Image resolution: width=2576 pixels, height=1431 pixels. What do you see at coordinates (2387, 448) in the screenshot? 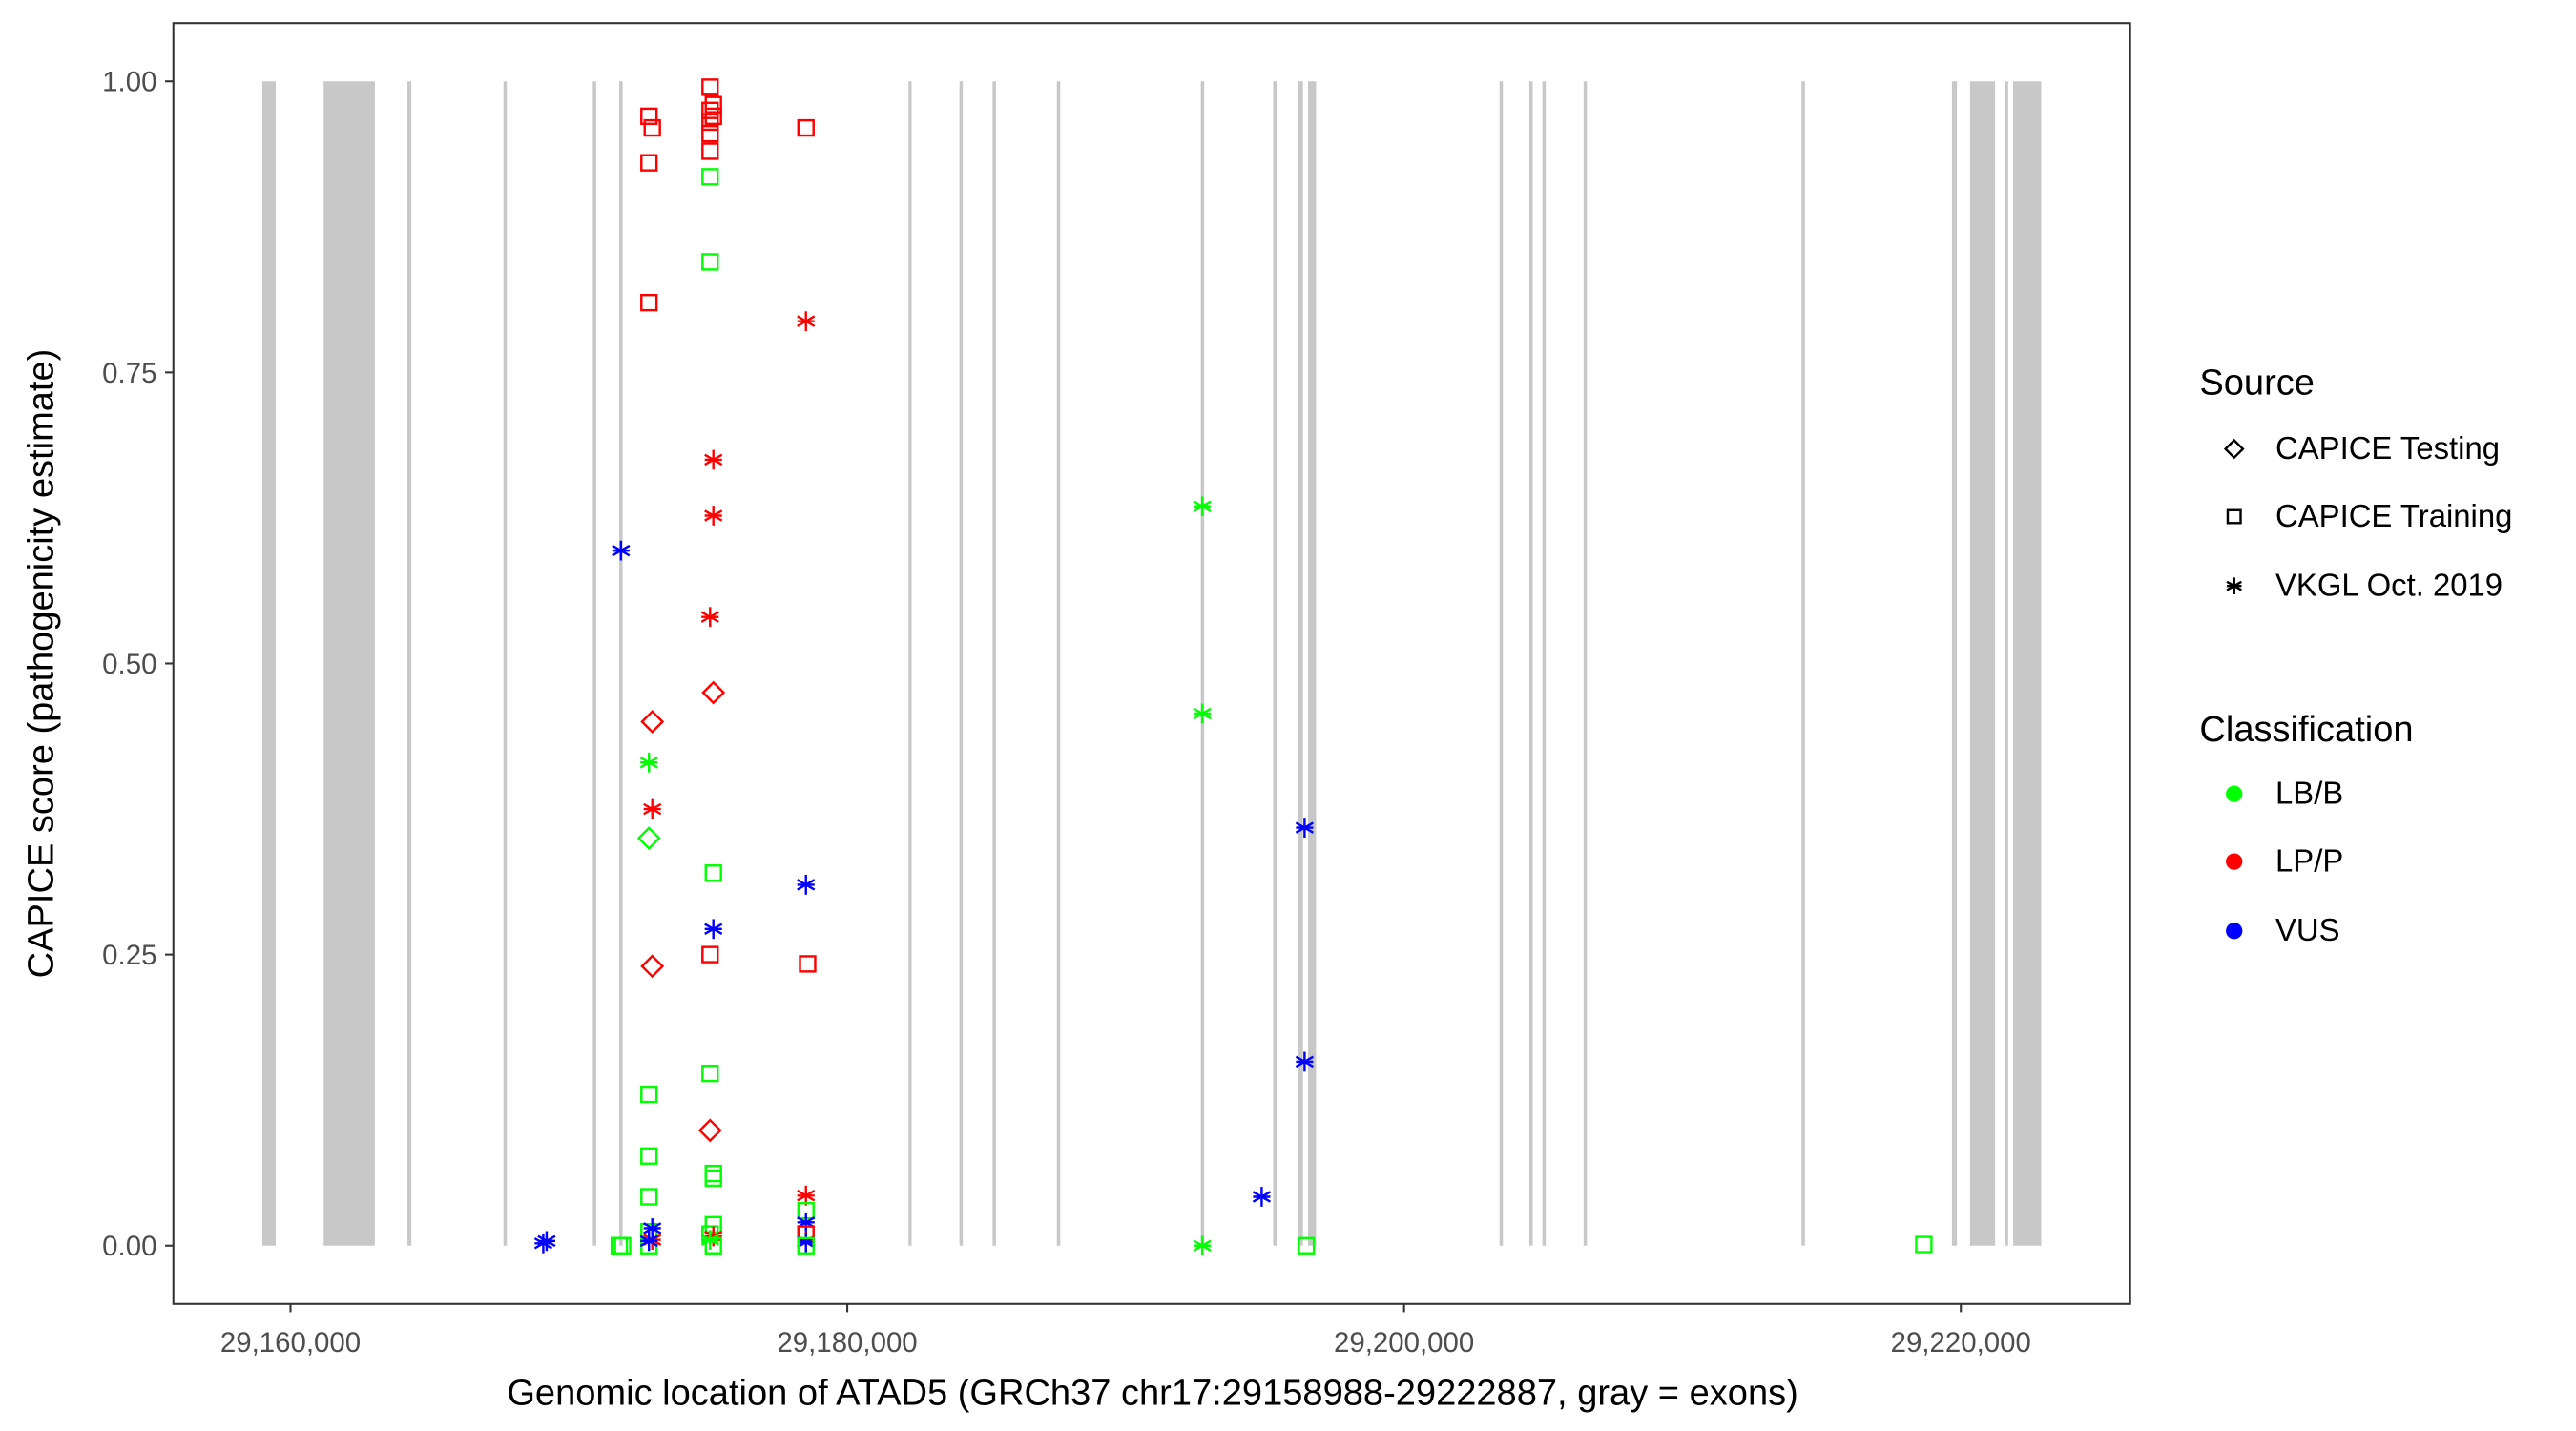
I see `legend-source-label: CAPICE Testing` at bounding box center [2387, 448].